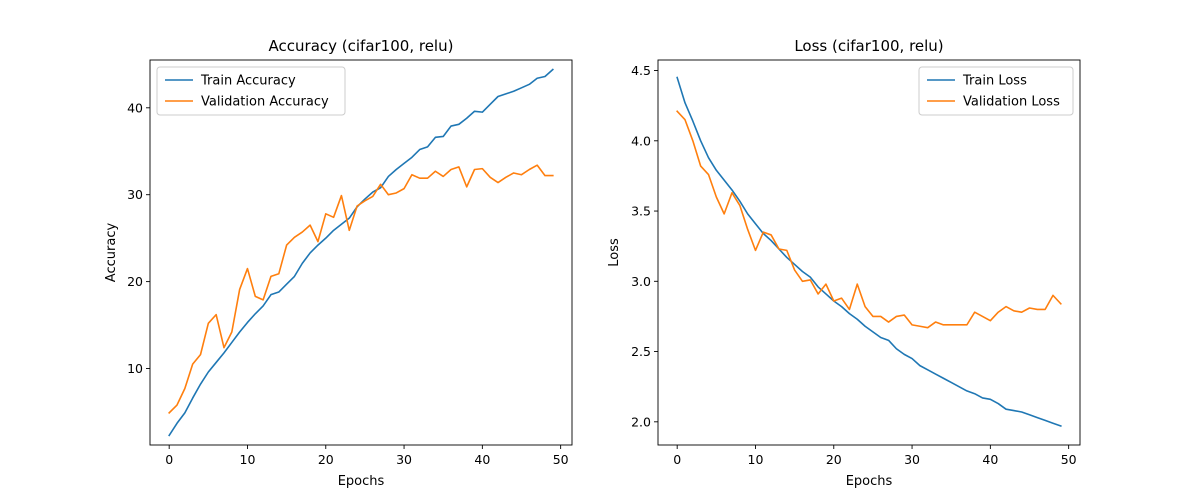  I want to click on chart-title: Accuracy (cifar100, relu), so click(361, 46).